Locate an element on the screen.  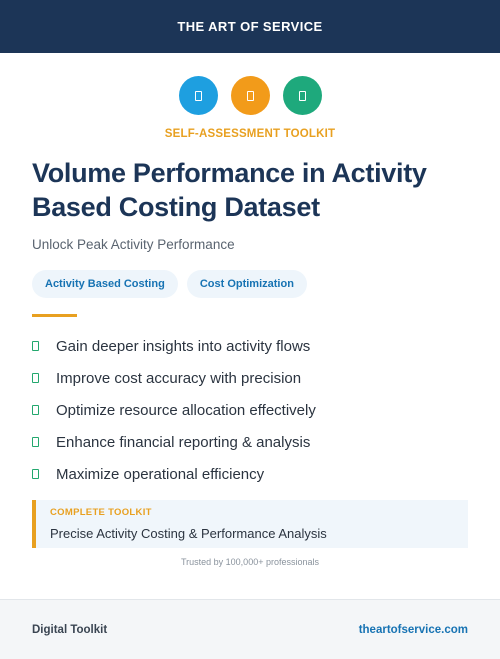
benefit-text: Enhance financial reporting & analysis is located at coordinates (183, 442).